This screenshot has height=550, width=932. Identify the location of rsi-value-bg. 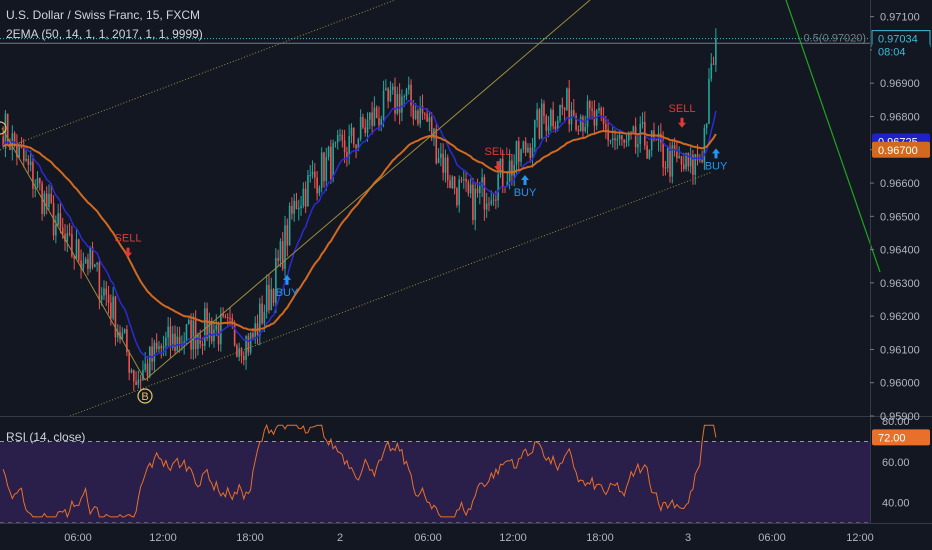
(901, 437).